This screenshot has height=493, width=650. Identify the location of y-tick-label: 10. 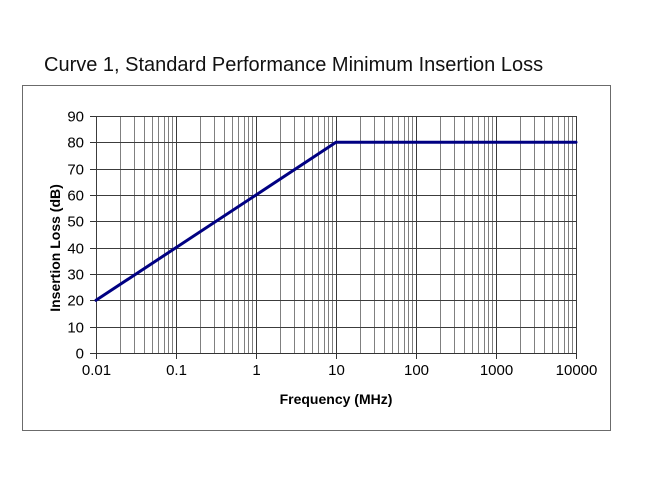
(75, 328).